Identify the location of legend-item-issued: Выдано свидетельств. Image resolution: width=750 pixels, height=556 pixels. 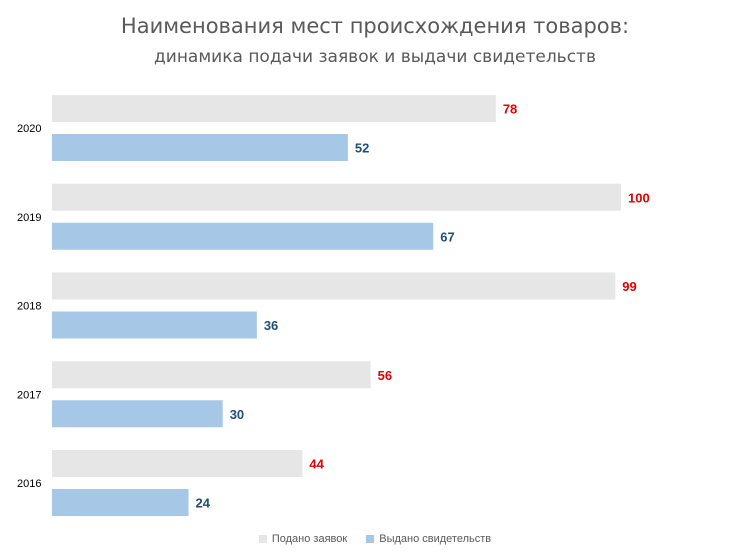
(428, 539).